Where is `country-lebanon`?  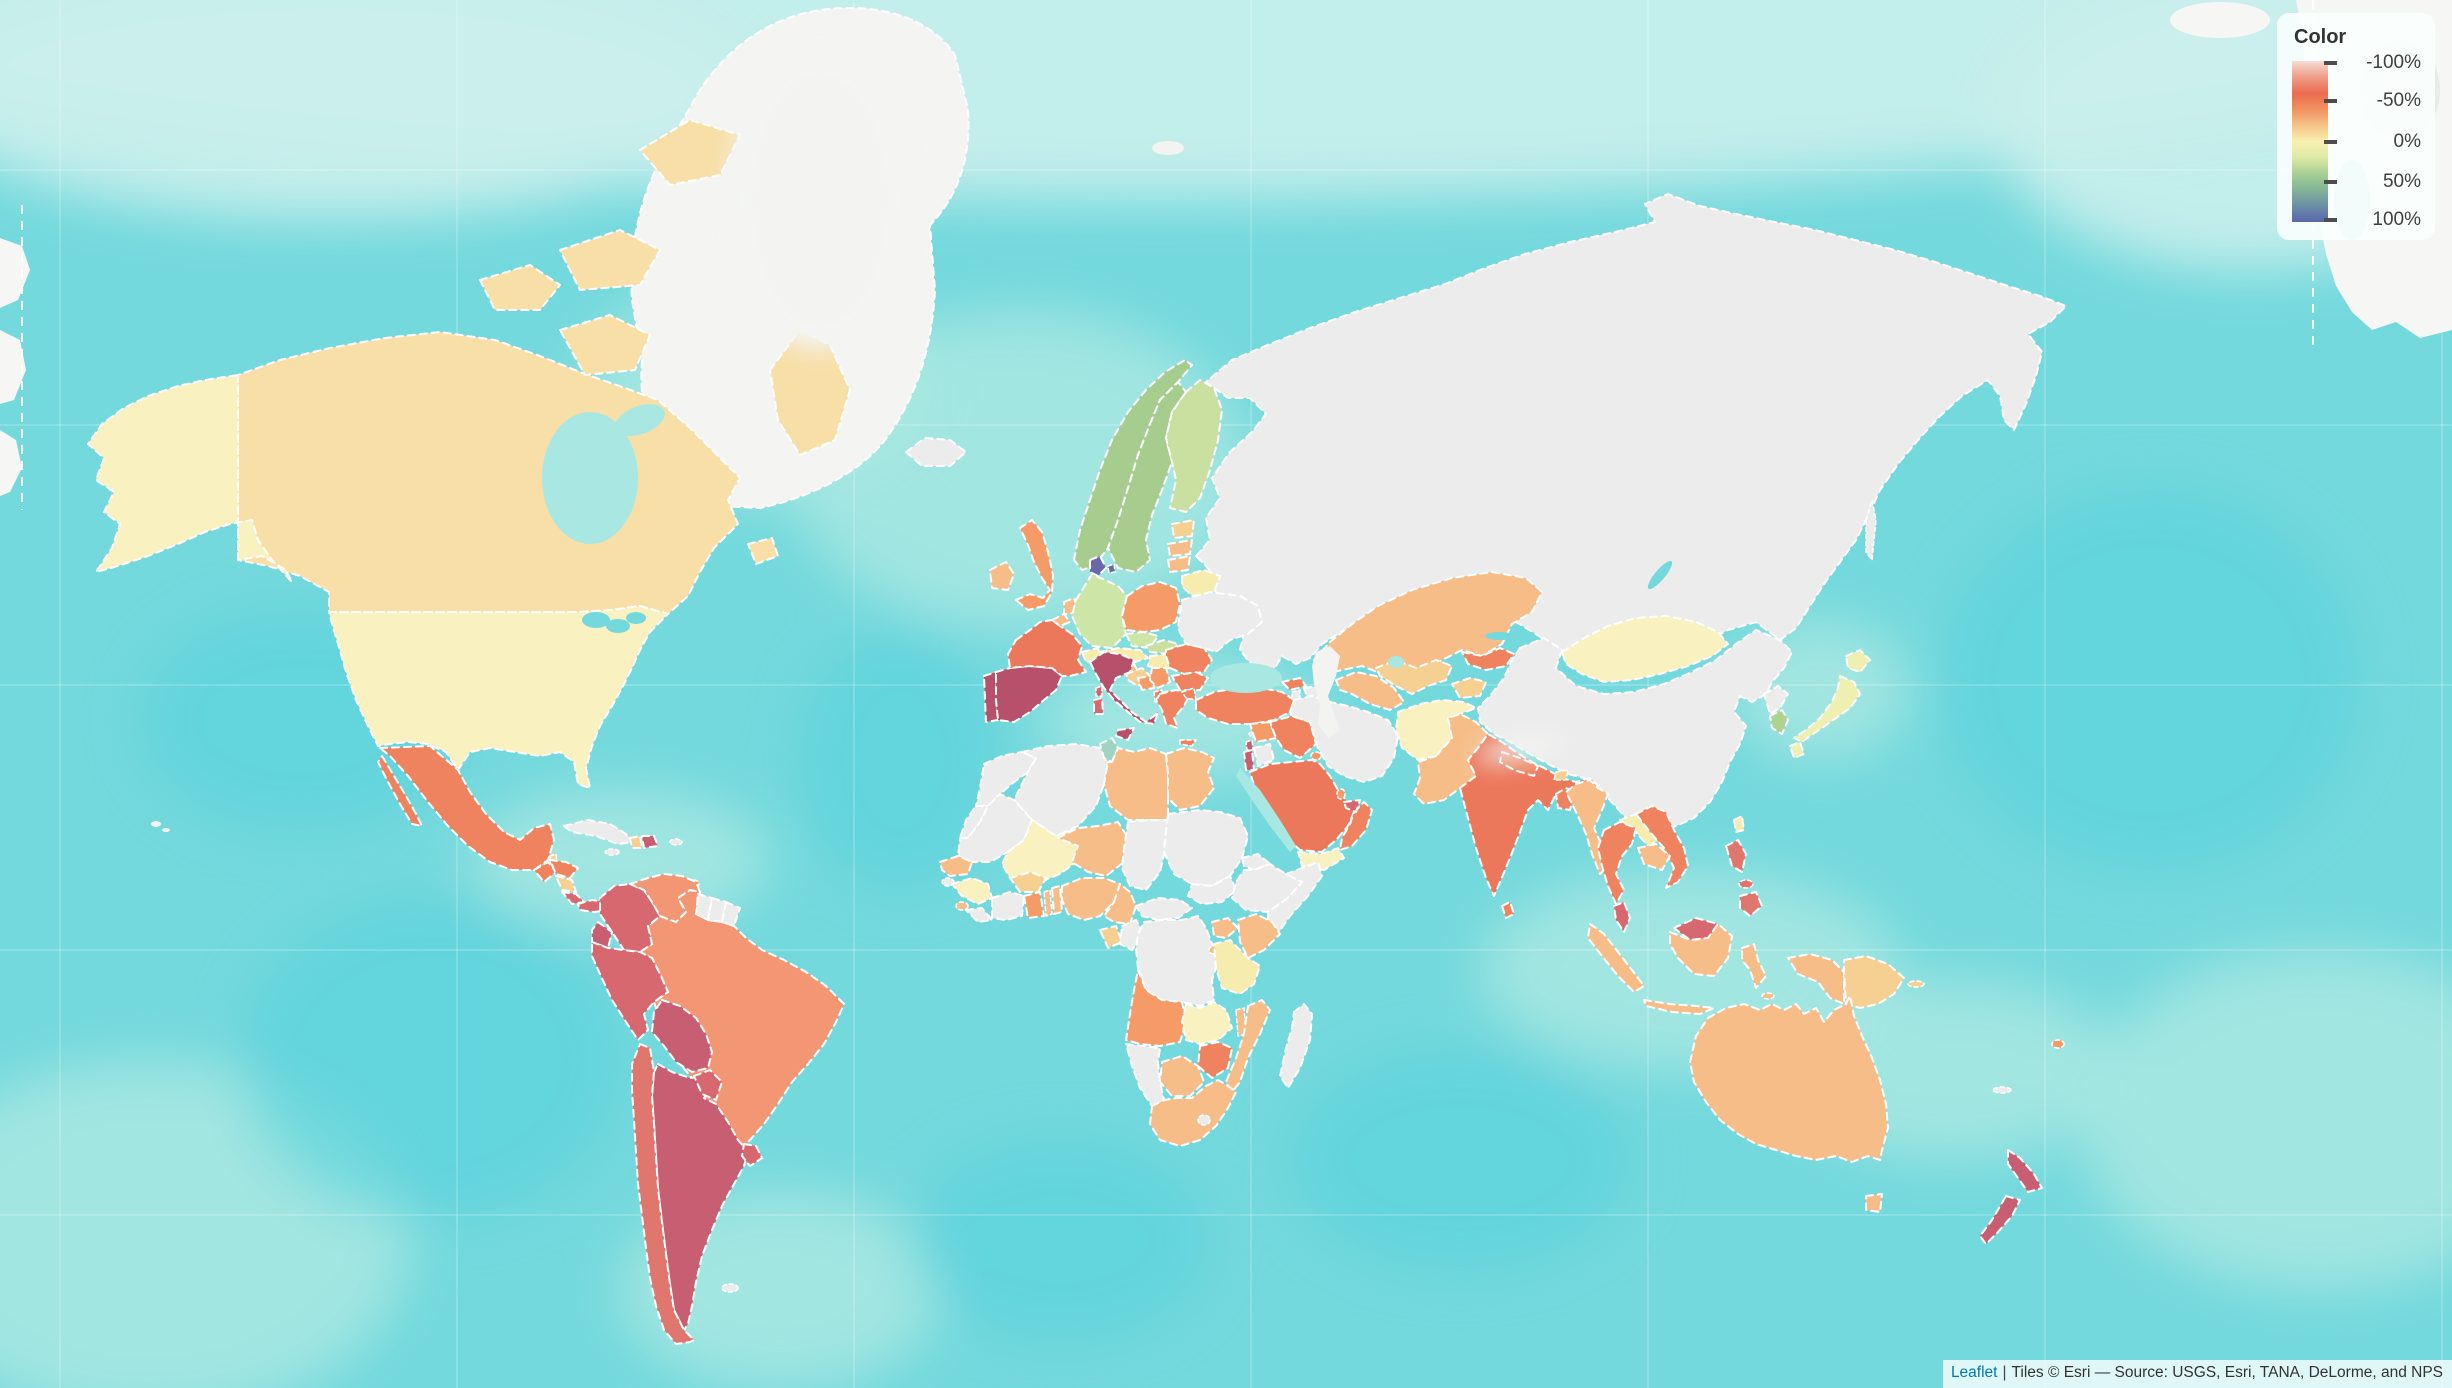
country-lebanon is located at coordinates (1249, 745).